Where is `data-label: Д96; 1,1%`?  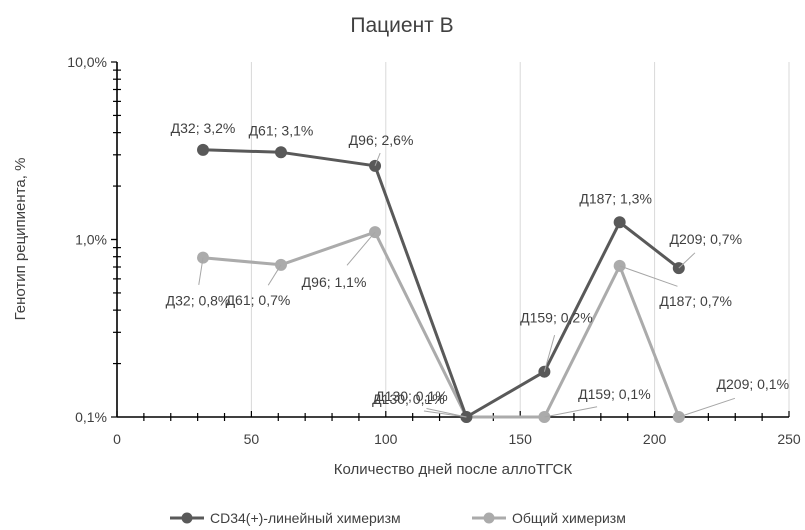
data-label: Д96; 1,1% is located at coordinates (334, 282).